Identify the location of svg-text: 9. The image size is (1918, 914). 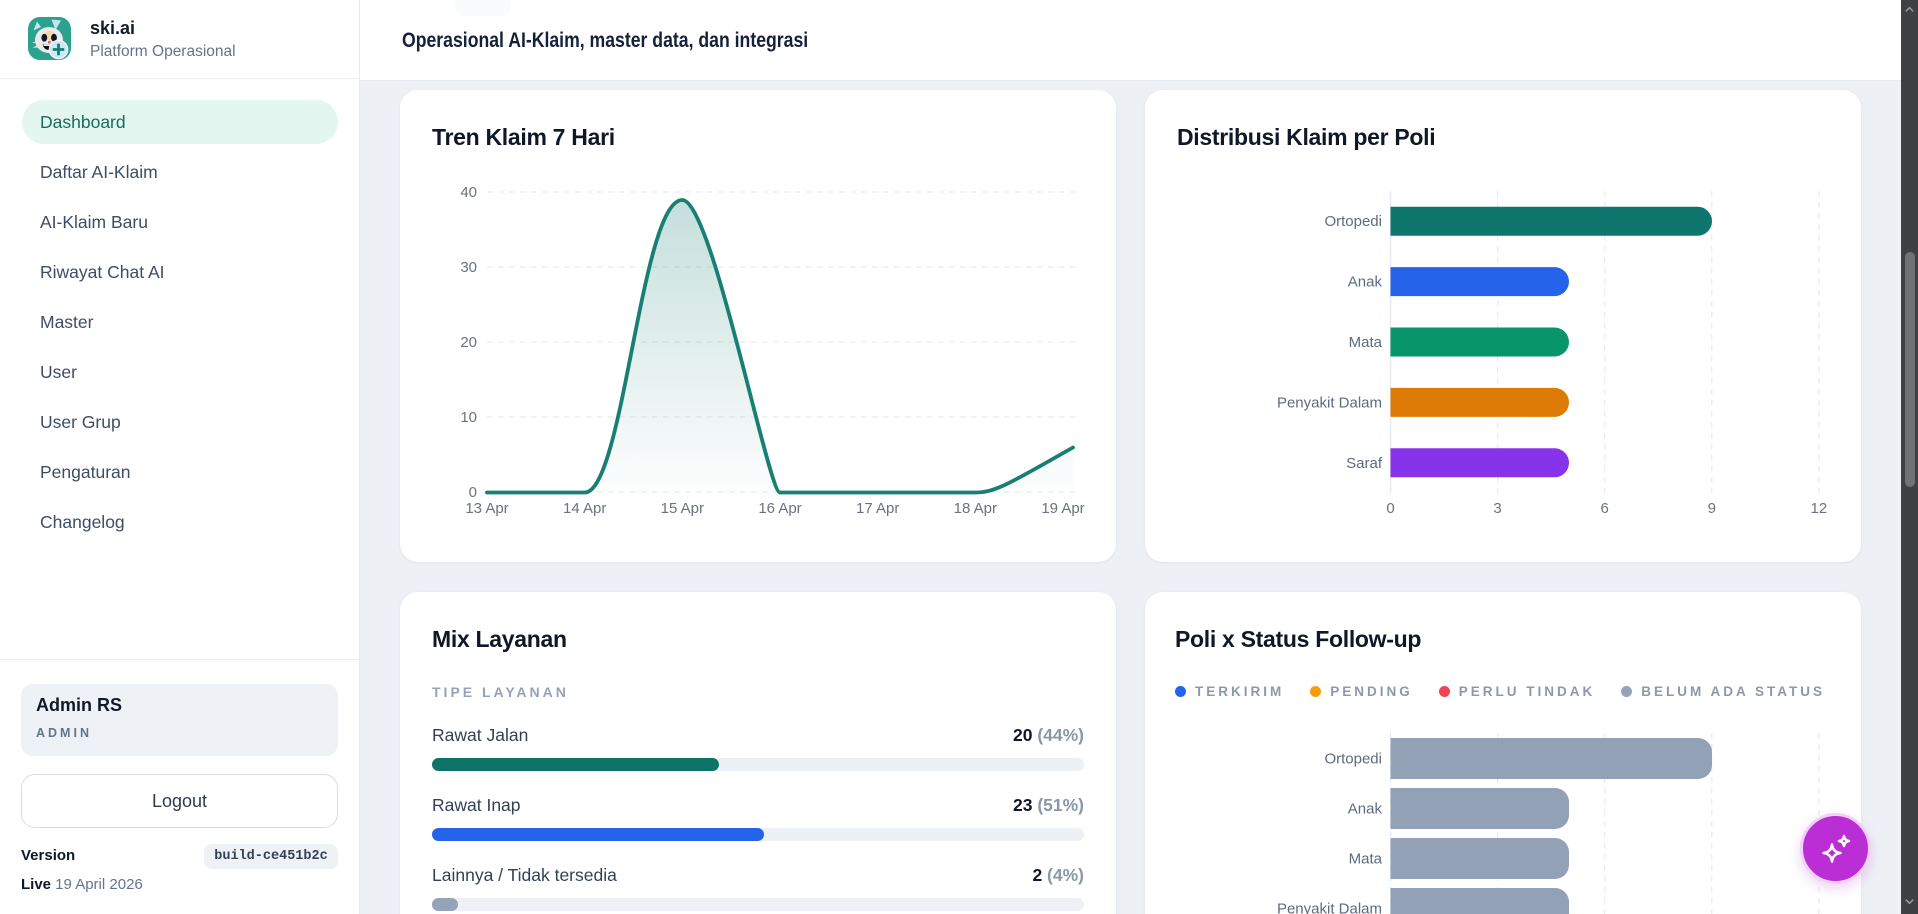
(1712, 508).